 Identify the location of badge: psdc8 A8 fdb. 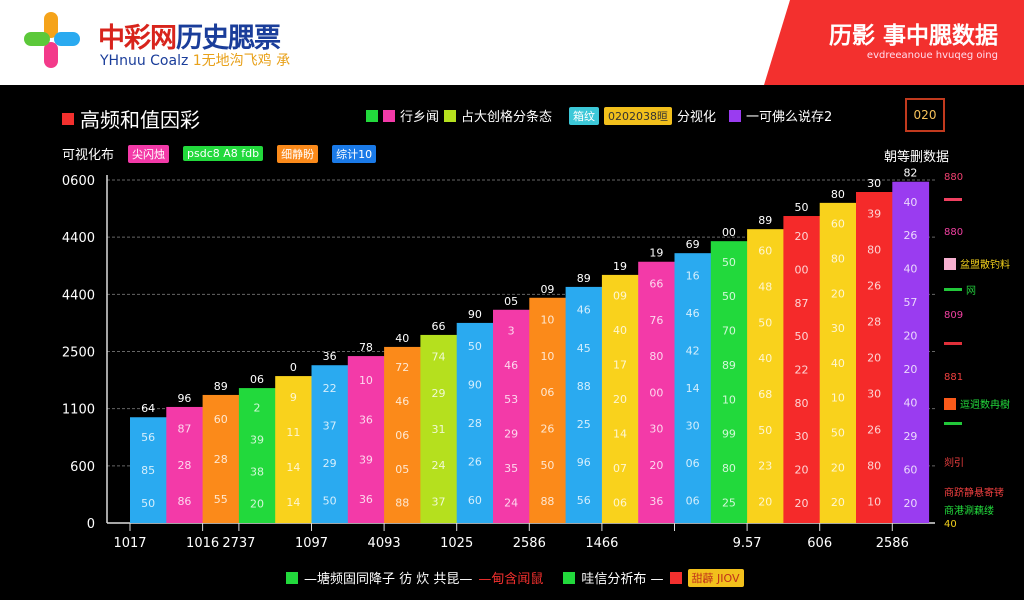
(223, 153).